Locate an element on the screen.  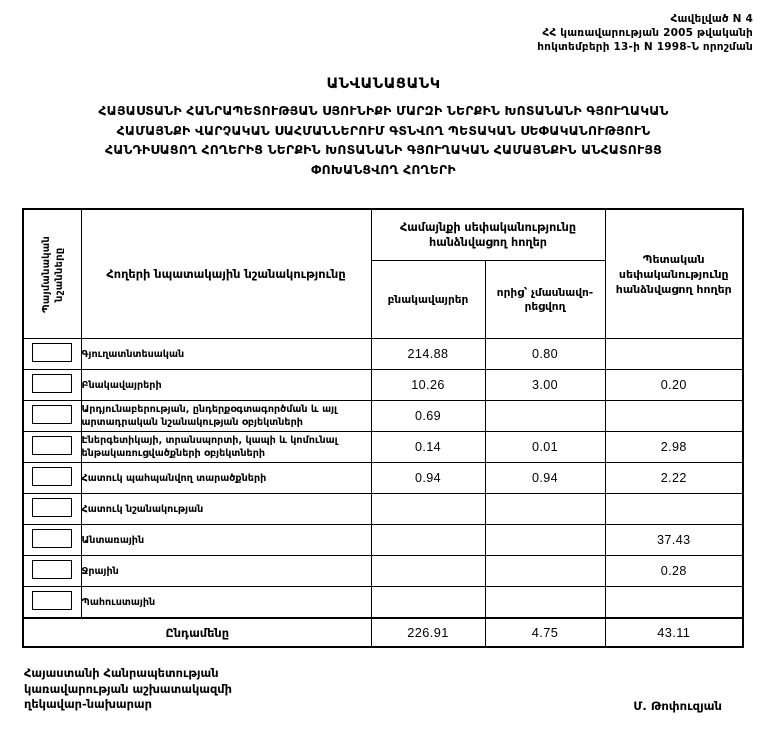
value-settlements: 10.26 is located at coordinates (428, 385).